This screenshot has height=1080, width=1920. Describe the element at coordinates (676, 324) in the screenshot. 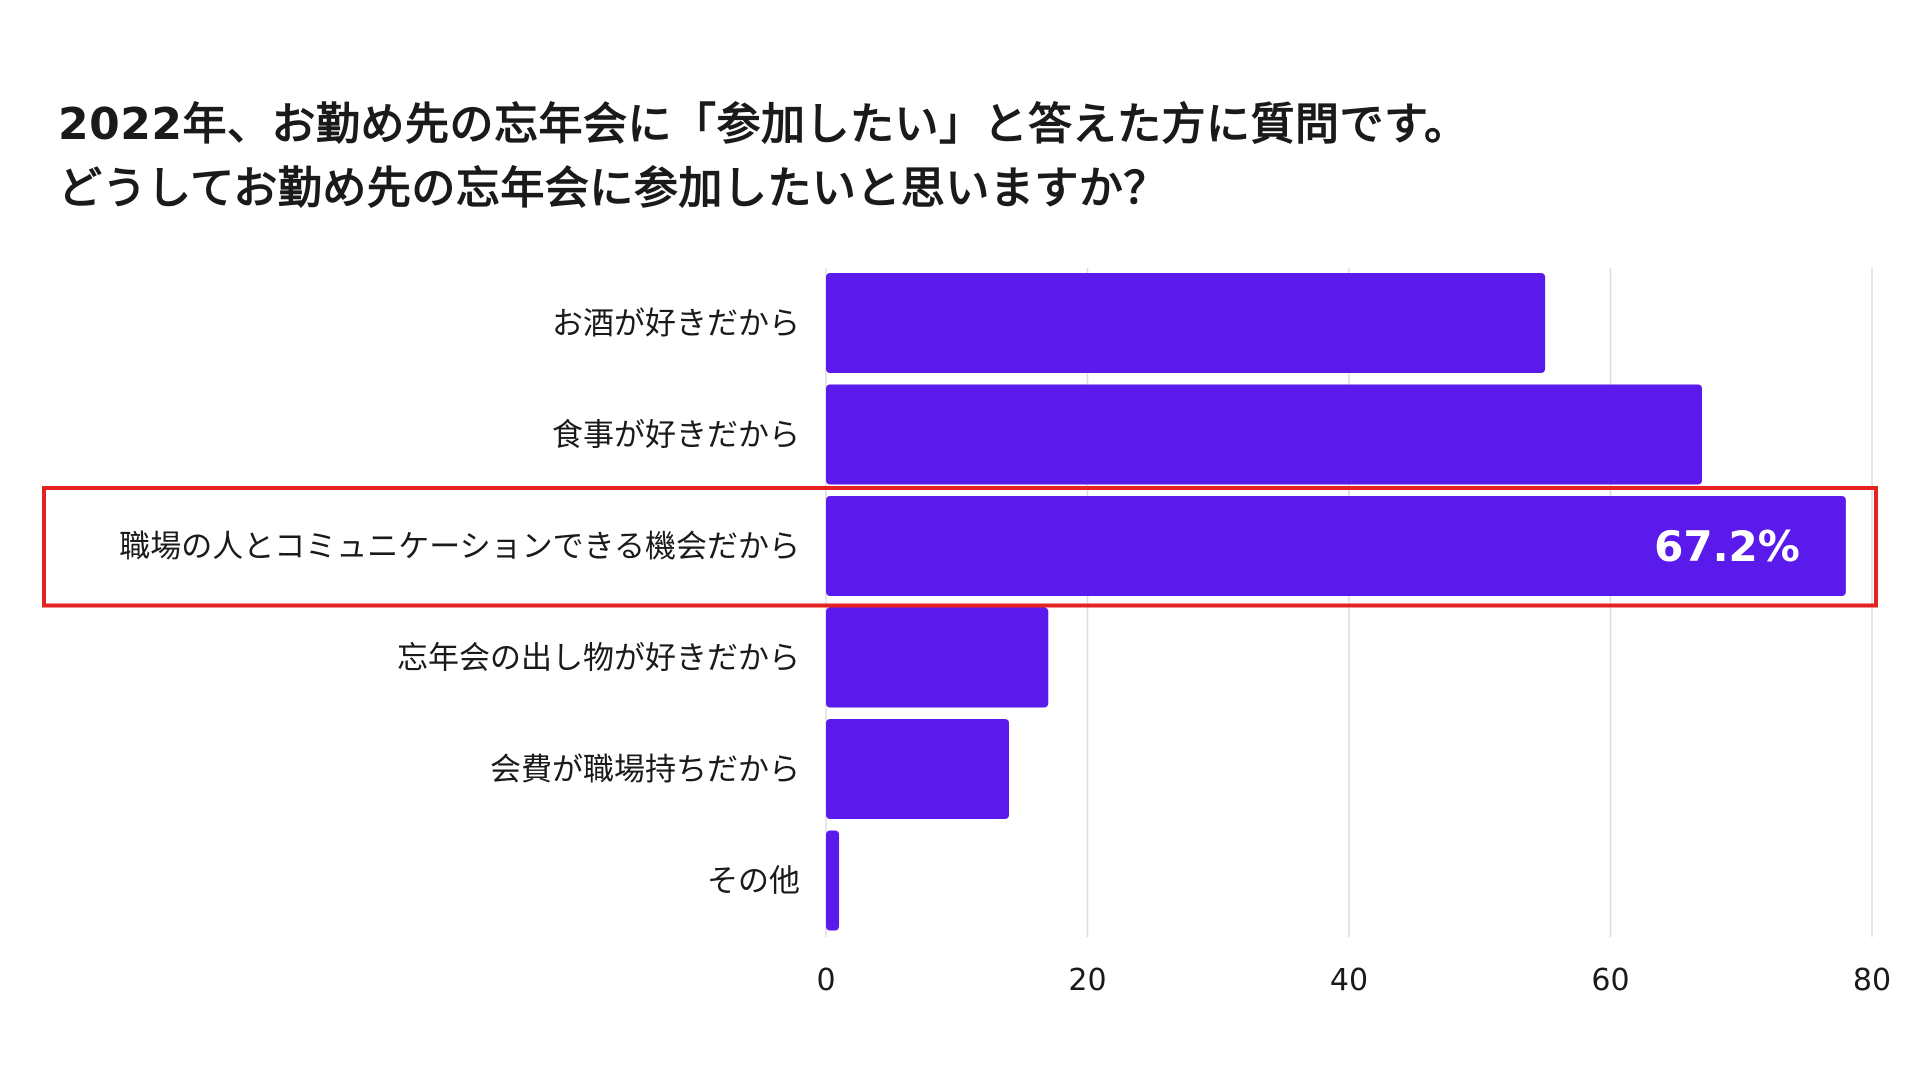

I see `category-label: お酒が好きだから` at that location.